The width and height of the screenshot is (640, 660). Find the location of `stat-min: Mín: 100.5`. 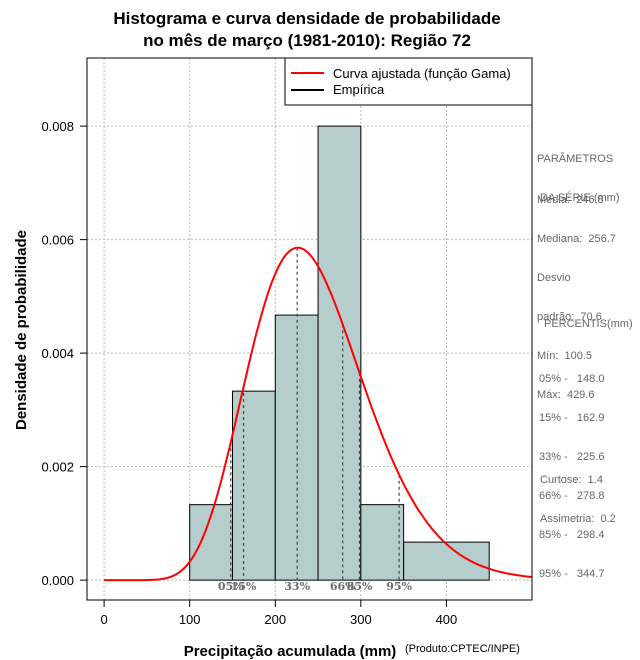

stat-min: Mín: 100.5 is located at coordinates (565, 356).